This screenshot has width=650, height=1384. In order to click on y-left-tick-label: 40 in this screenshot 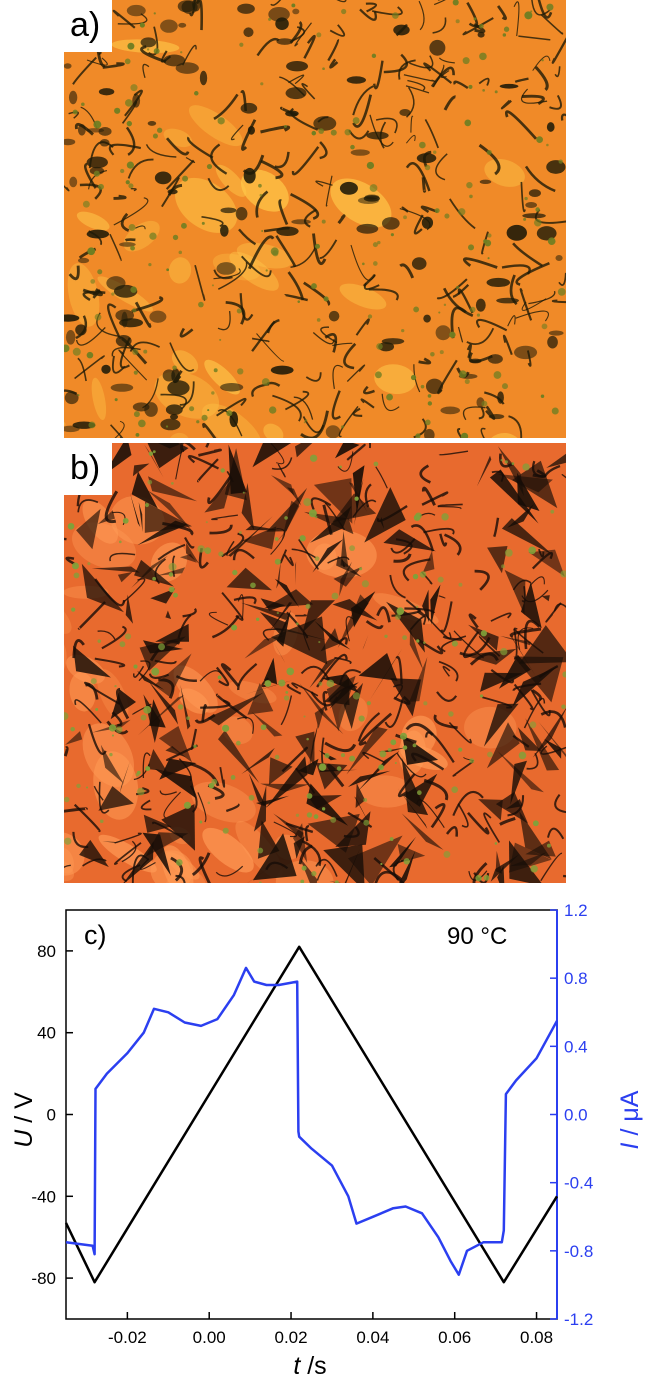, I will do `click(46, 1033)`.